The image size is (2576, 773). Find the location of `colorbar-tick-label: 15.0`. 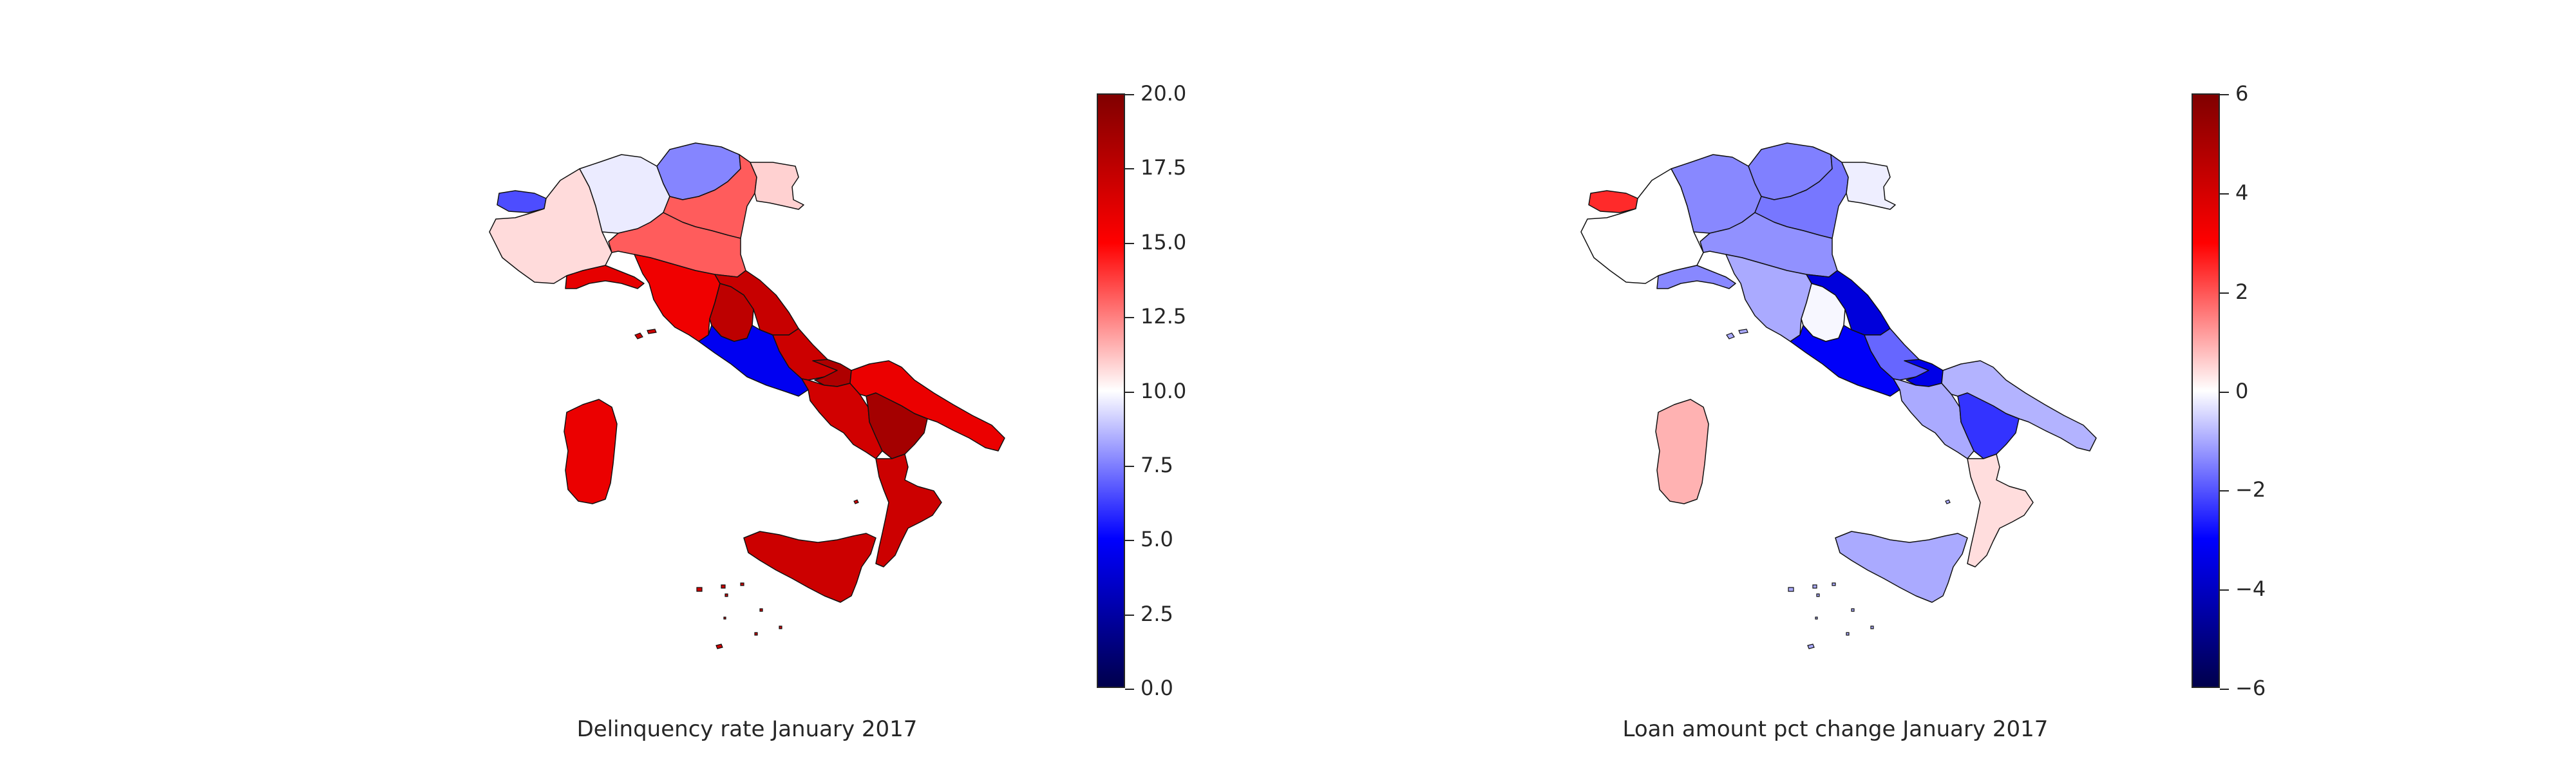

colorbar-tick-label: 15.0 is located at coordinates (1156, 243).